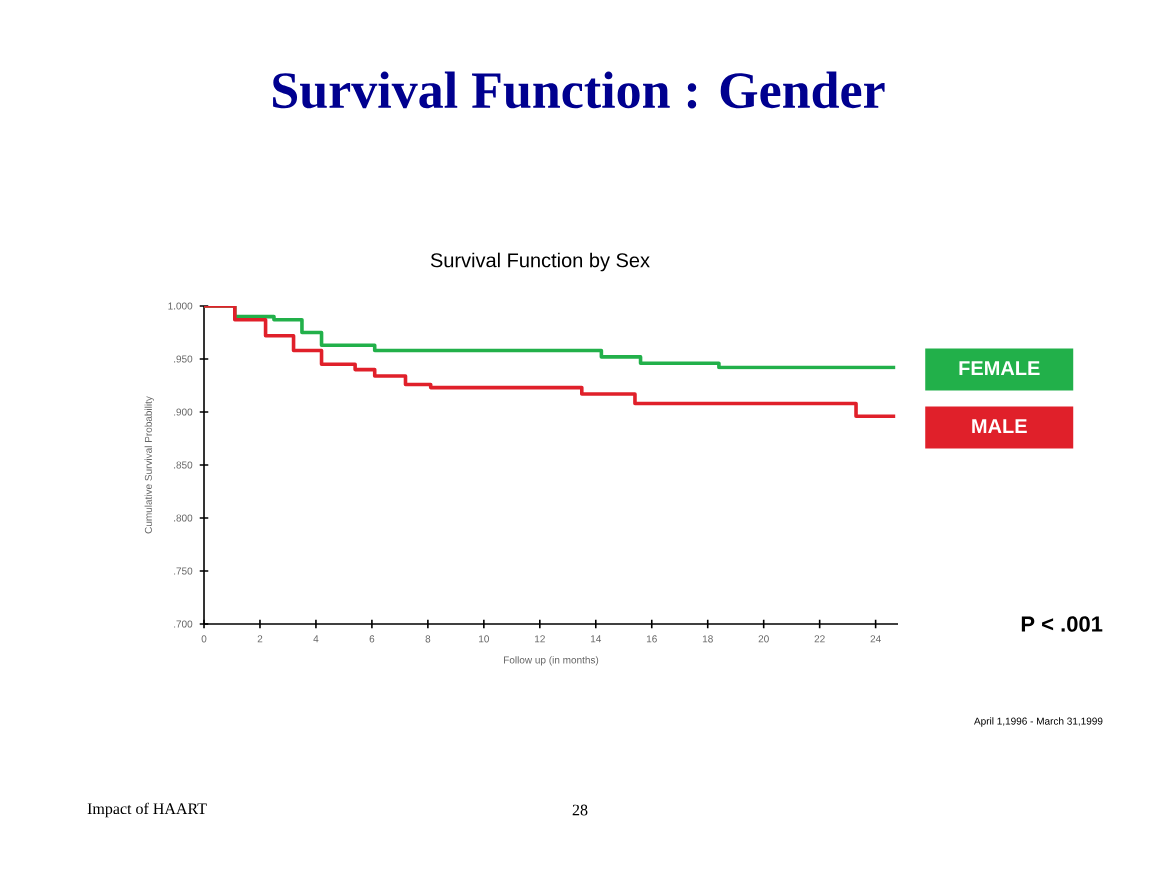 The width and height of the screenshot is (1156, 874). What do you see at coordinates (147, 810) in the screenshot?
I see `text: Impact of HAART` at bounding box center [147, 810].